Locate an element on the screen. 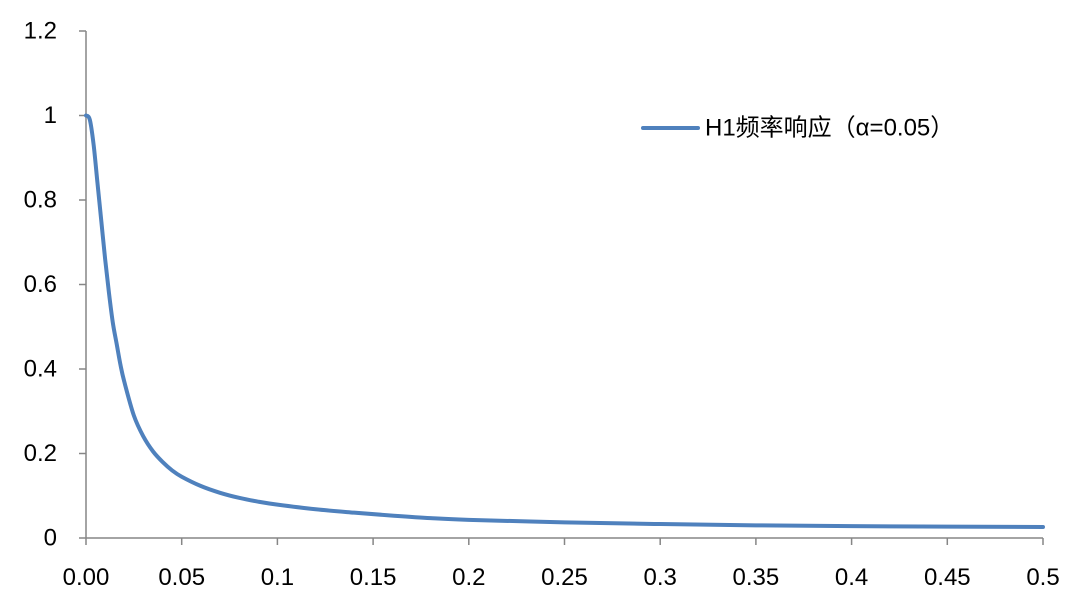 This screenshot has width=1083, height=611. x-tick-label: 0.5 is located at coordinates (1042, 577).